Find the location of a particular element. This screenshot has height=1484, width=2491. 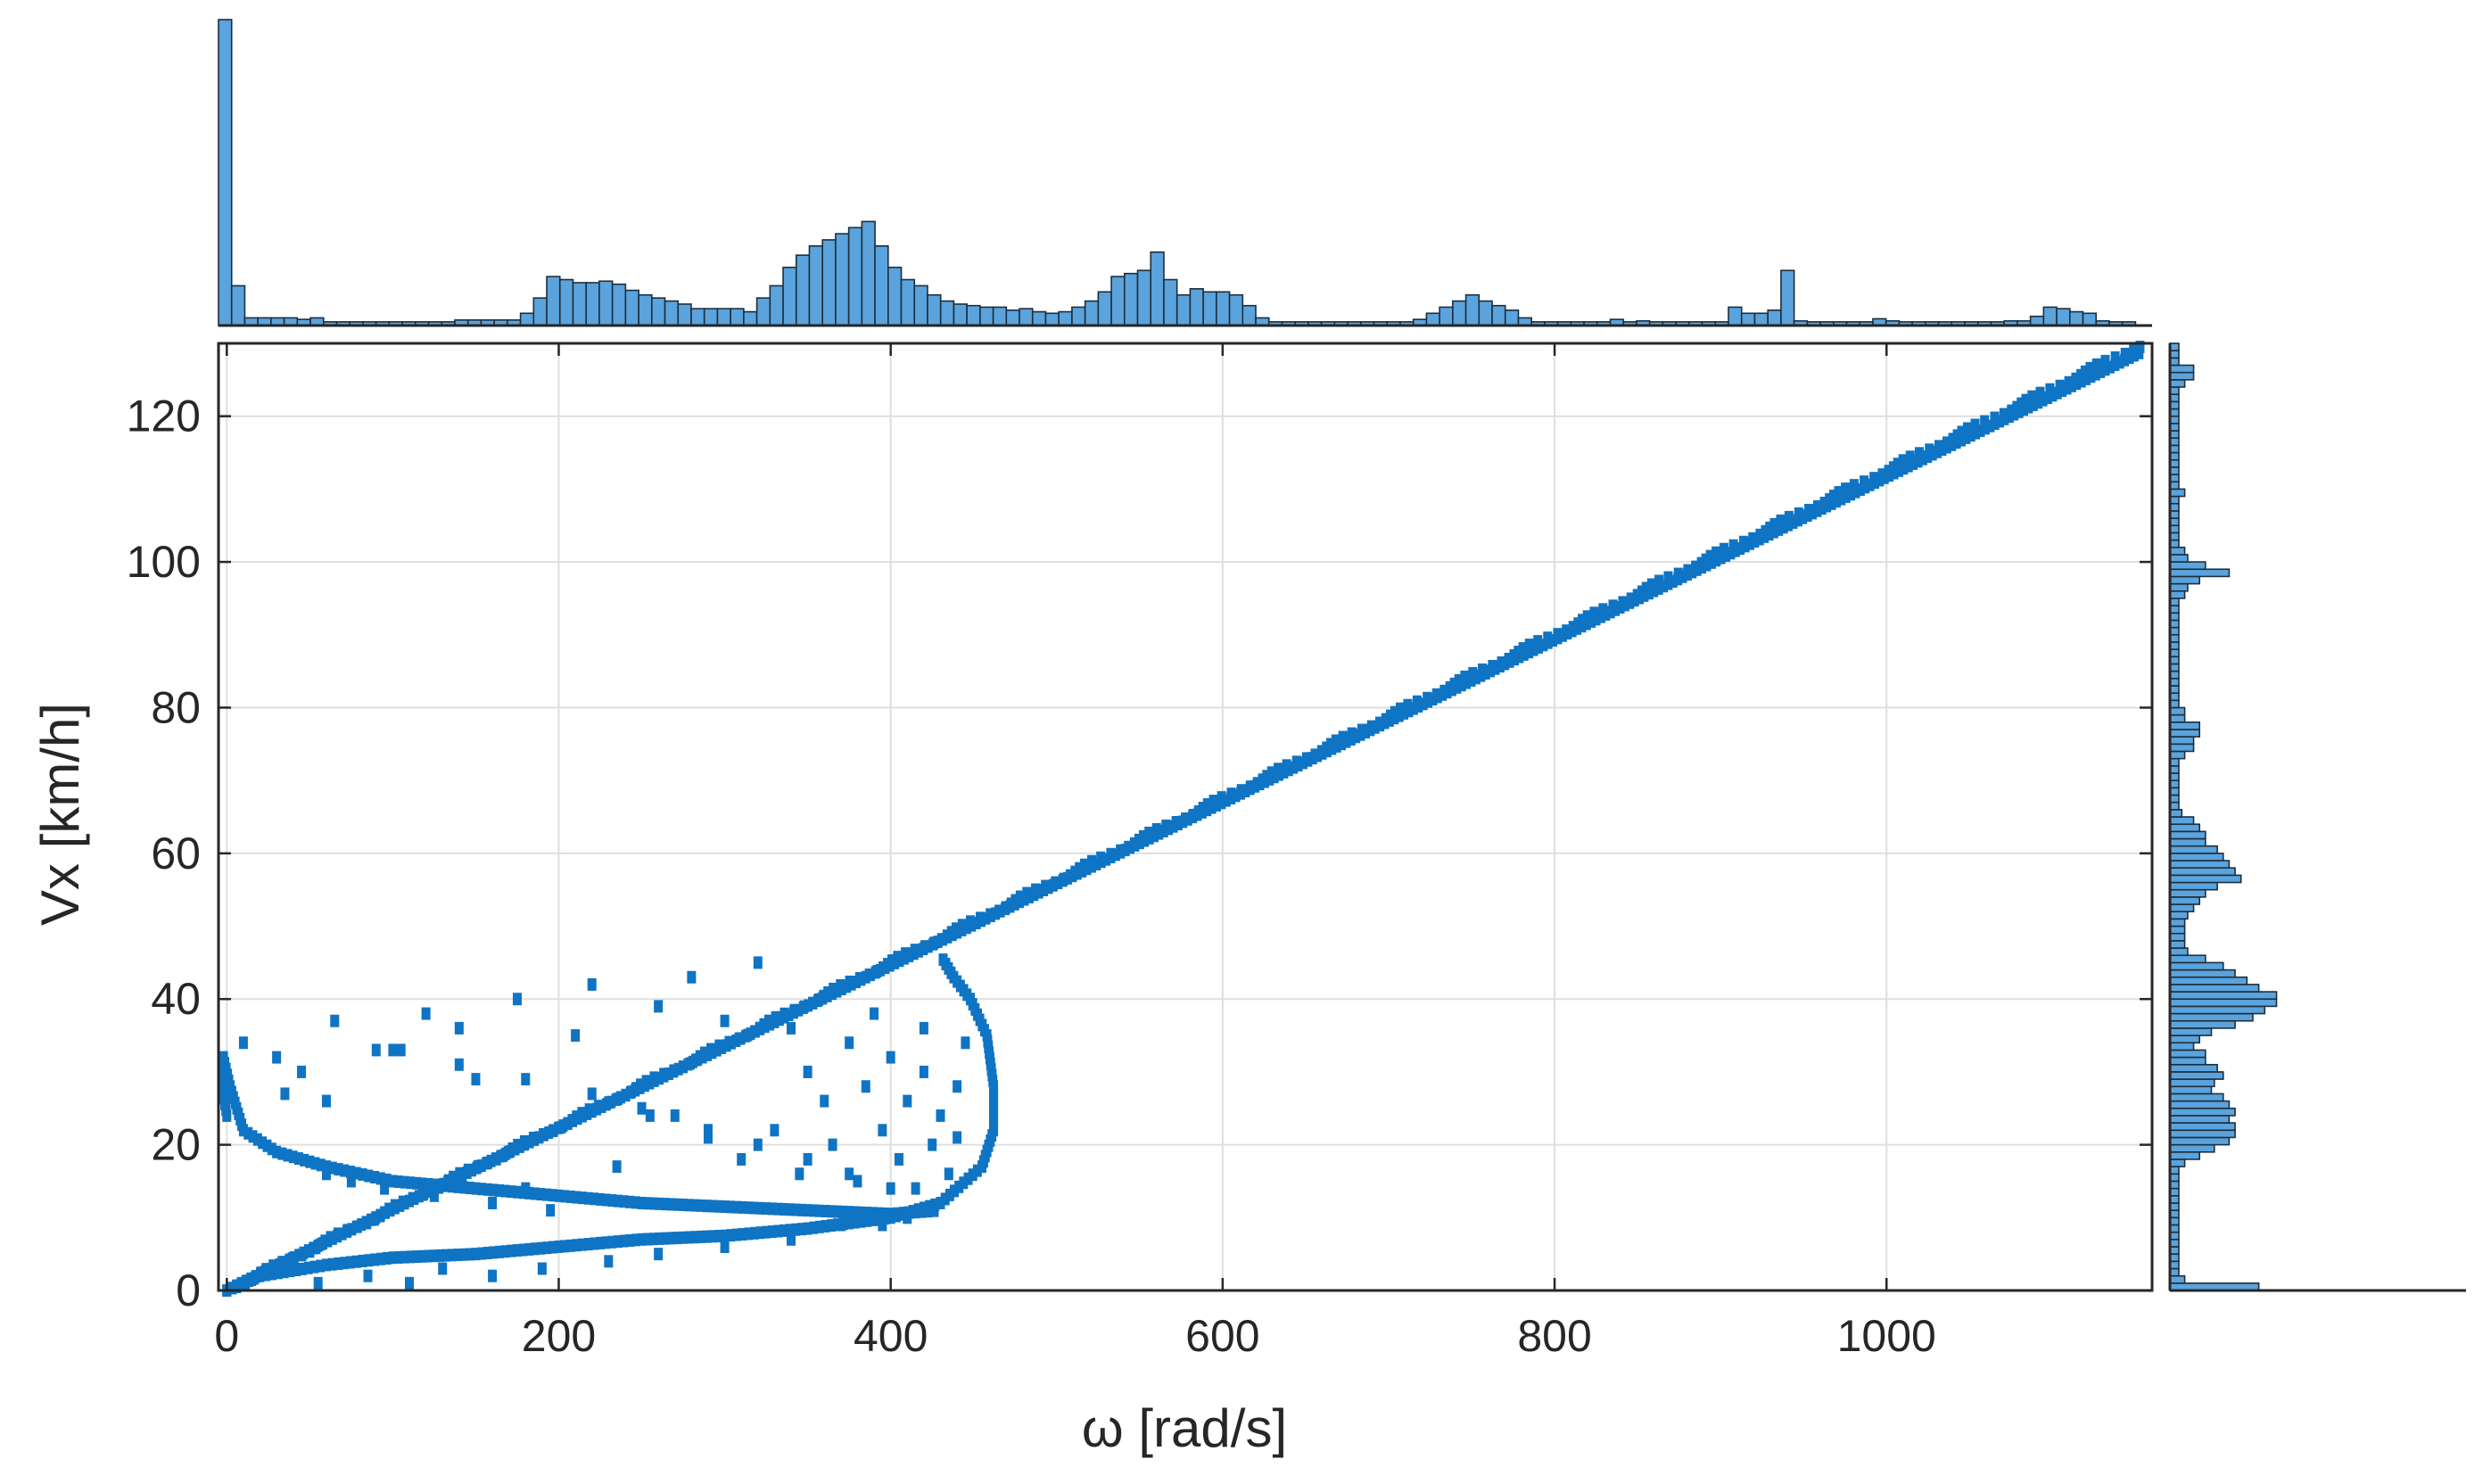

x-tick-label: 800 is located at coordinates (1554, 1336).